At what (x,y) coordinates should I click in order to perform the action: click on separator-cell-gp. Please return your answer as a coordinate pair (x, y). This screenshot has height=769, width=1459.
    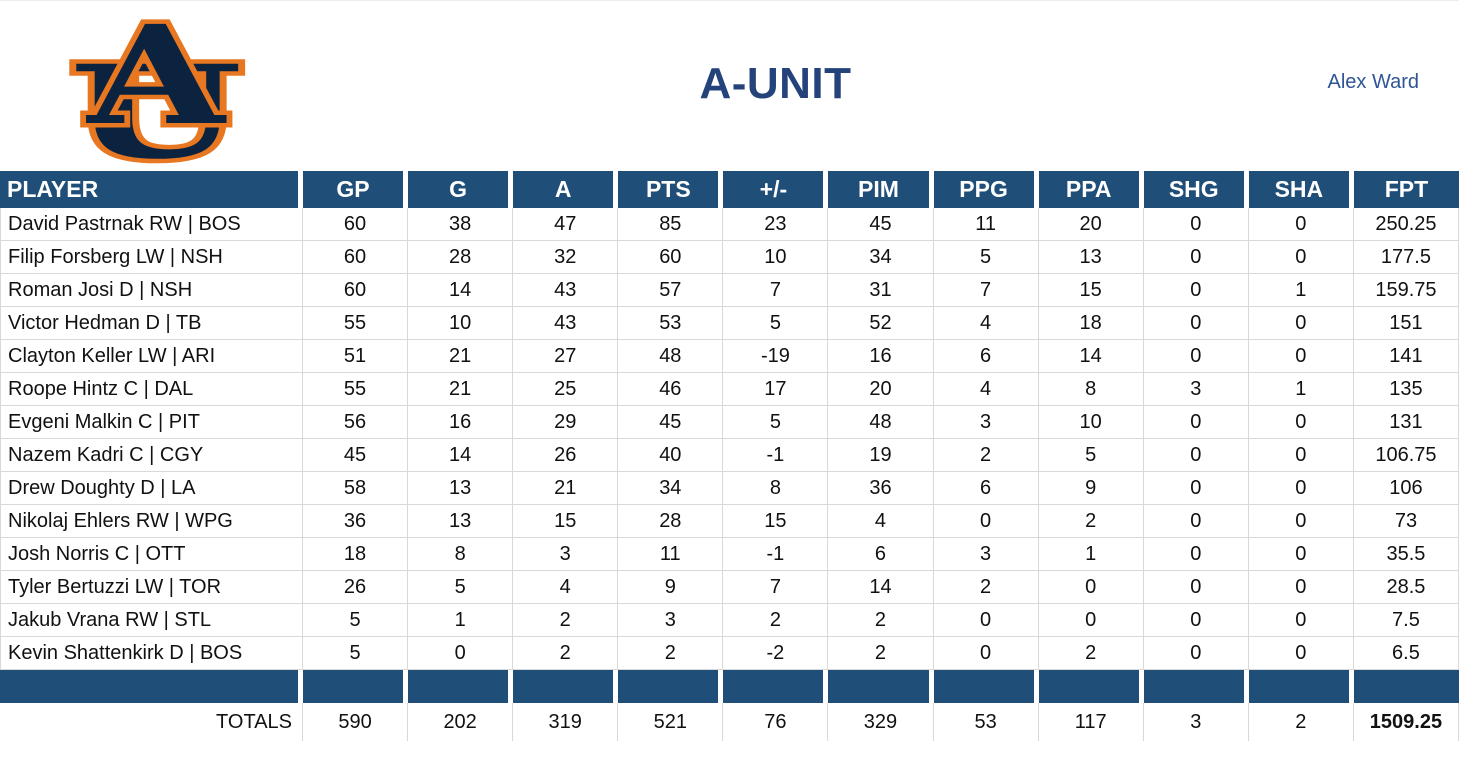
    Looking at the image, I should click on (356, 686).